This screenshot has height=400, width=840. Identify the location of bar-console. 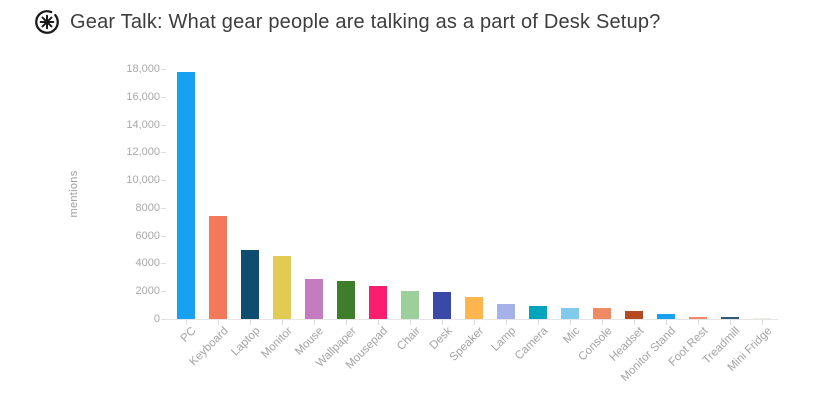
(602, 313).